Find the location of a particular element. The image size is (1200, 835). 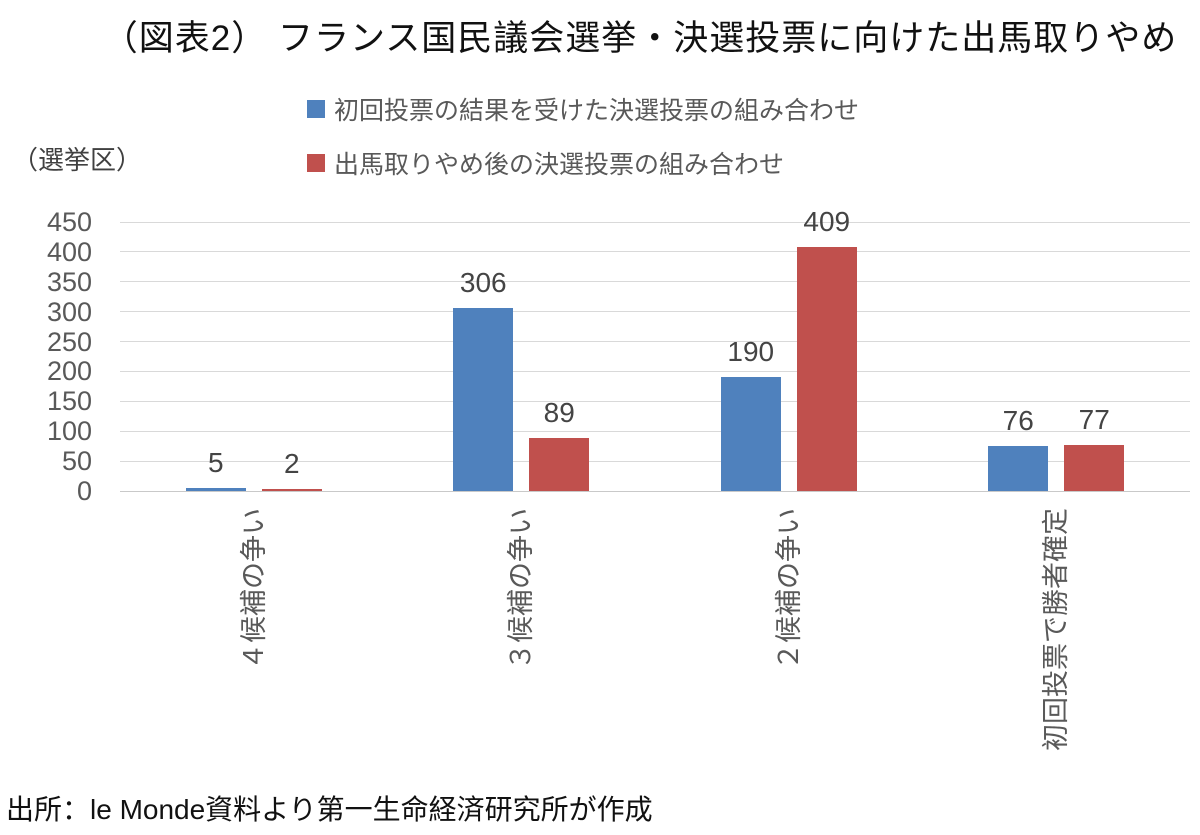

legend-label-series-2: 出馬取りやめ後の決選投票の組み合わせ is located at coordinates (559, 165).